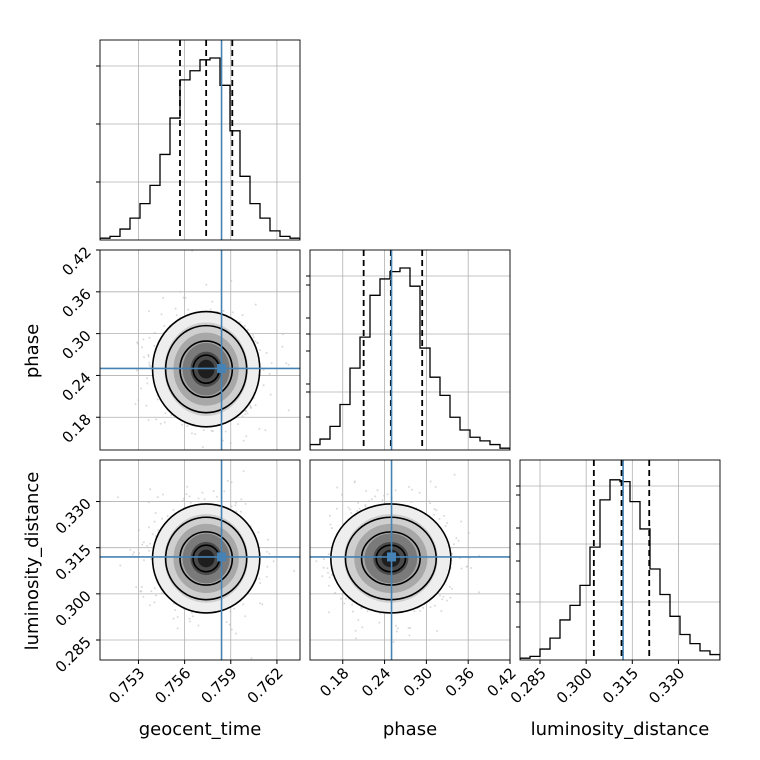  Describe the element at coordinates (392, 557) in the screenshot. I see `truth-marker-phase-luminosity_distance` at that location.